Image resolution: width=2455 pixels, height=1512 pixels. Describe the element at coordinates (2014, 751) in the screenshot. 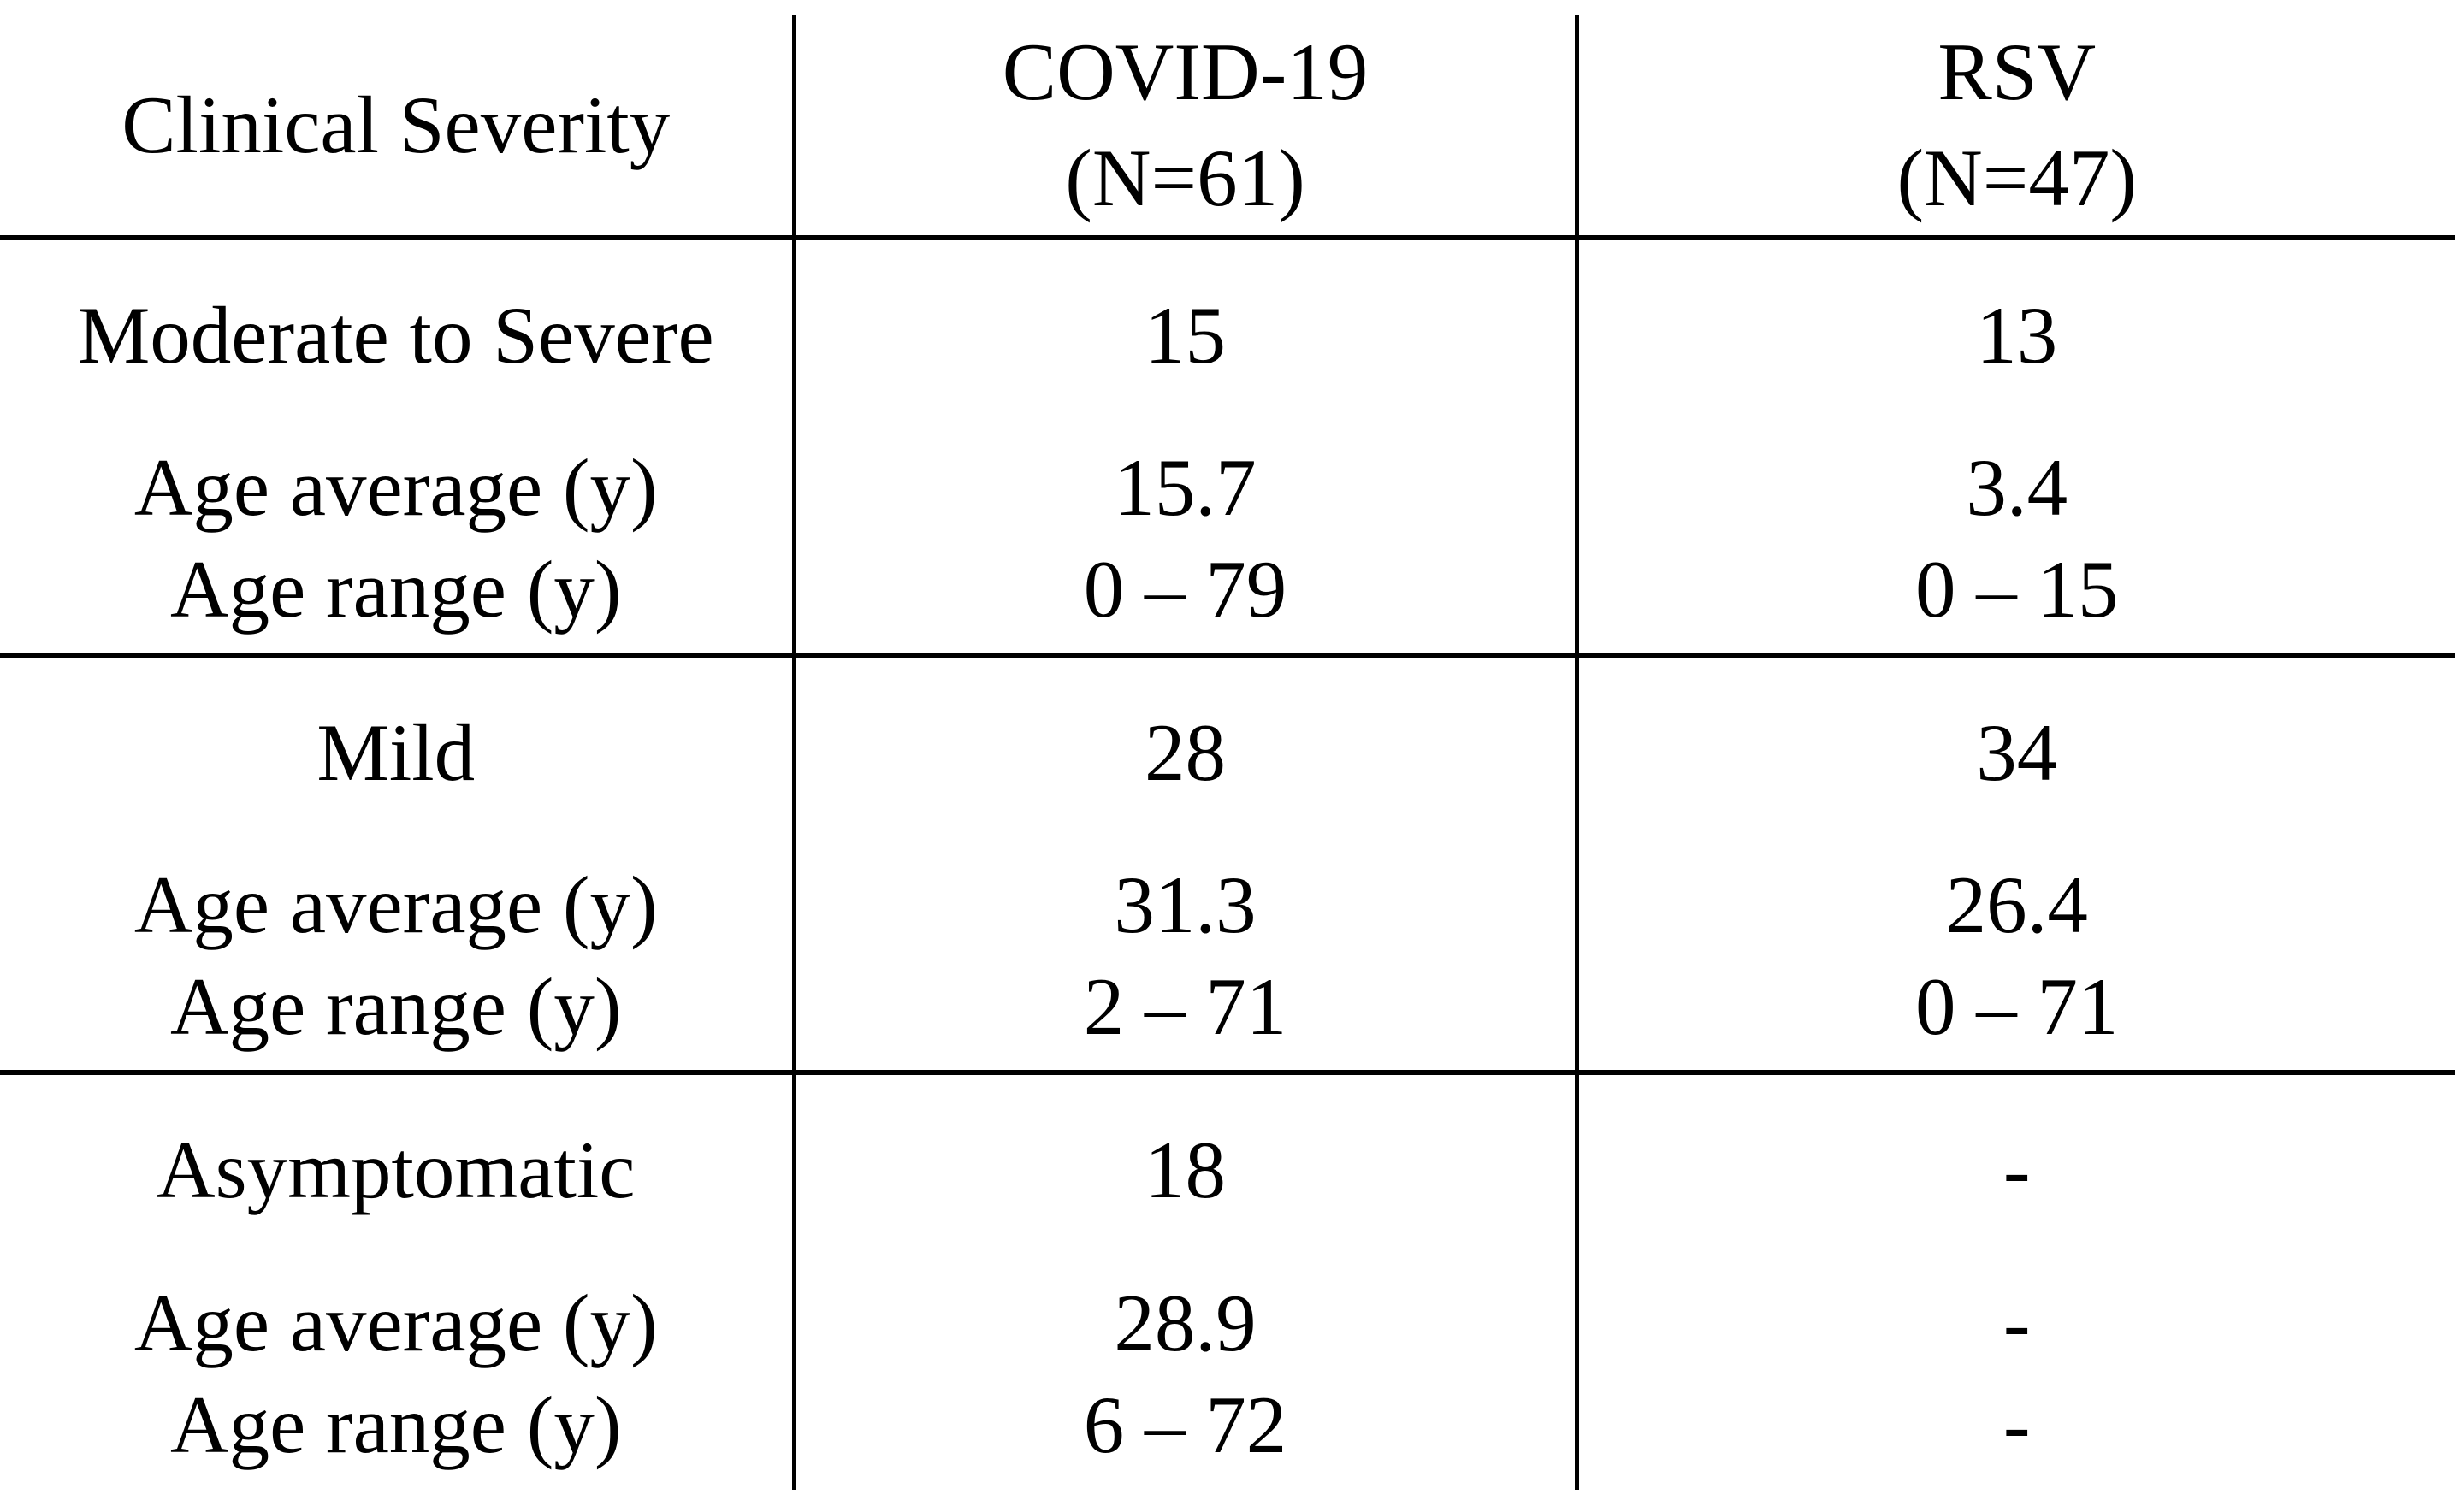

I see `mild-rsv-count-cell: 34` at that location.